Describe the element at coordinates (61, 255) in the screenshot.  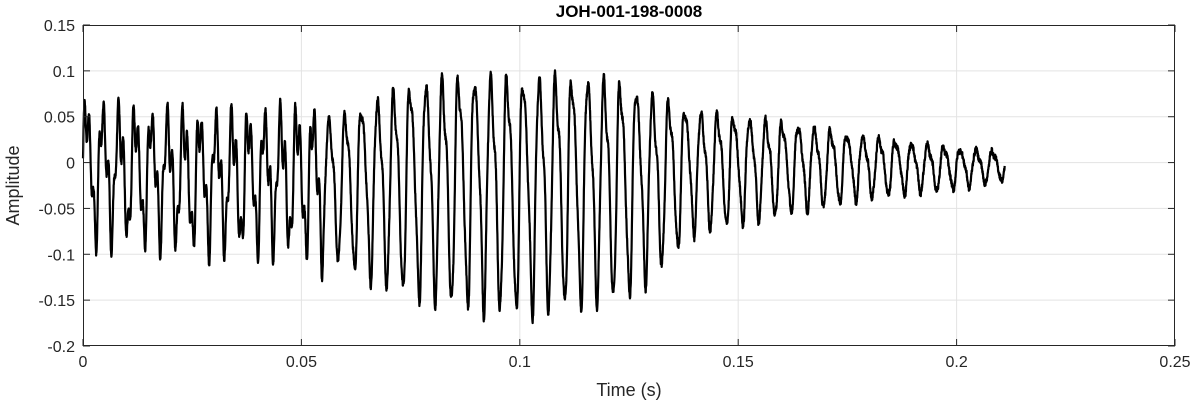
I see `y-tick-label: -0.1` at that location.